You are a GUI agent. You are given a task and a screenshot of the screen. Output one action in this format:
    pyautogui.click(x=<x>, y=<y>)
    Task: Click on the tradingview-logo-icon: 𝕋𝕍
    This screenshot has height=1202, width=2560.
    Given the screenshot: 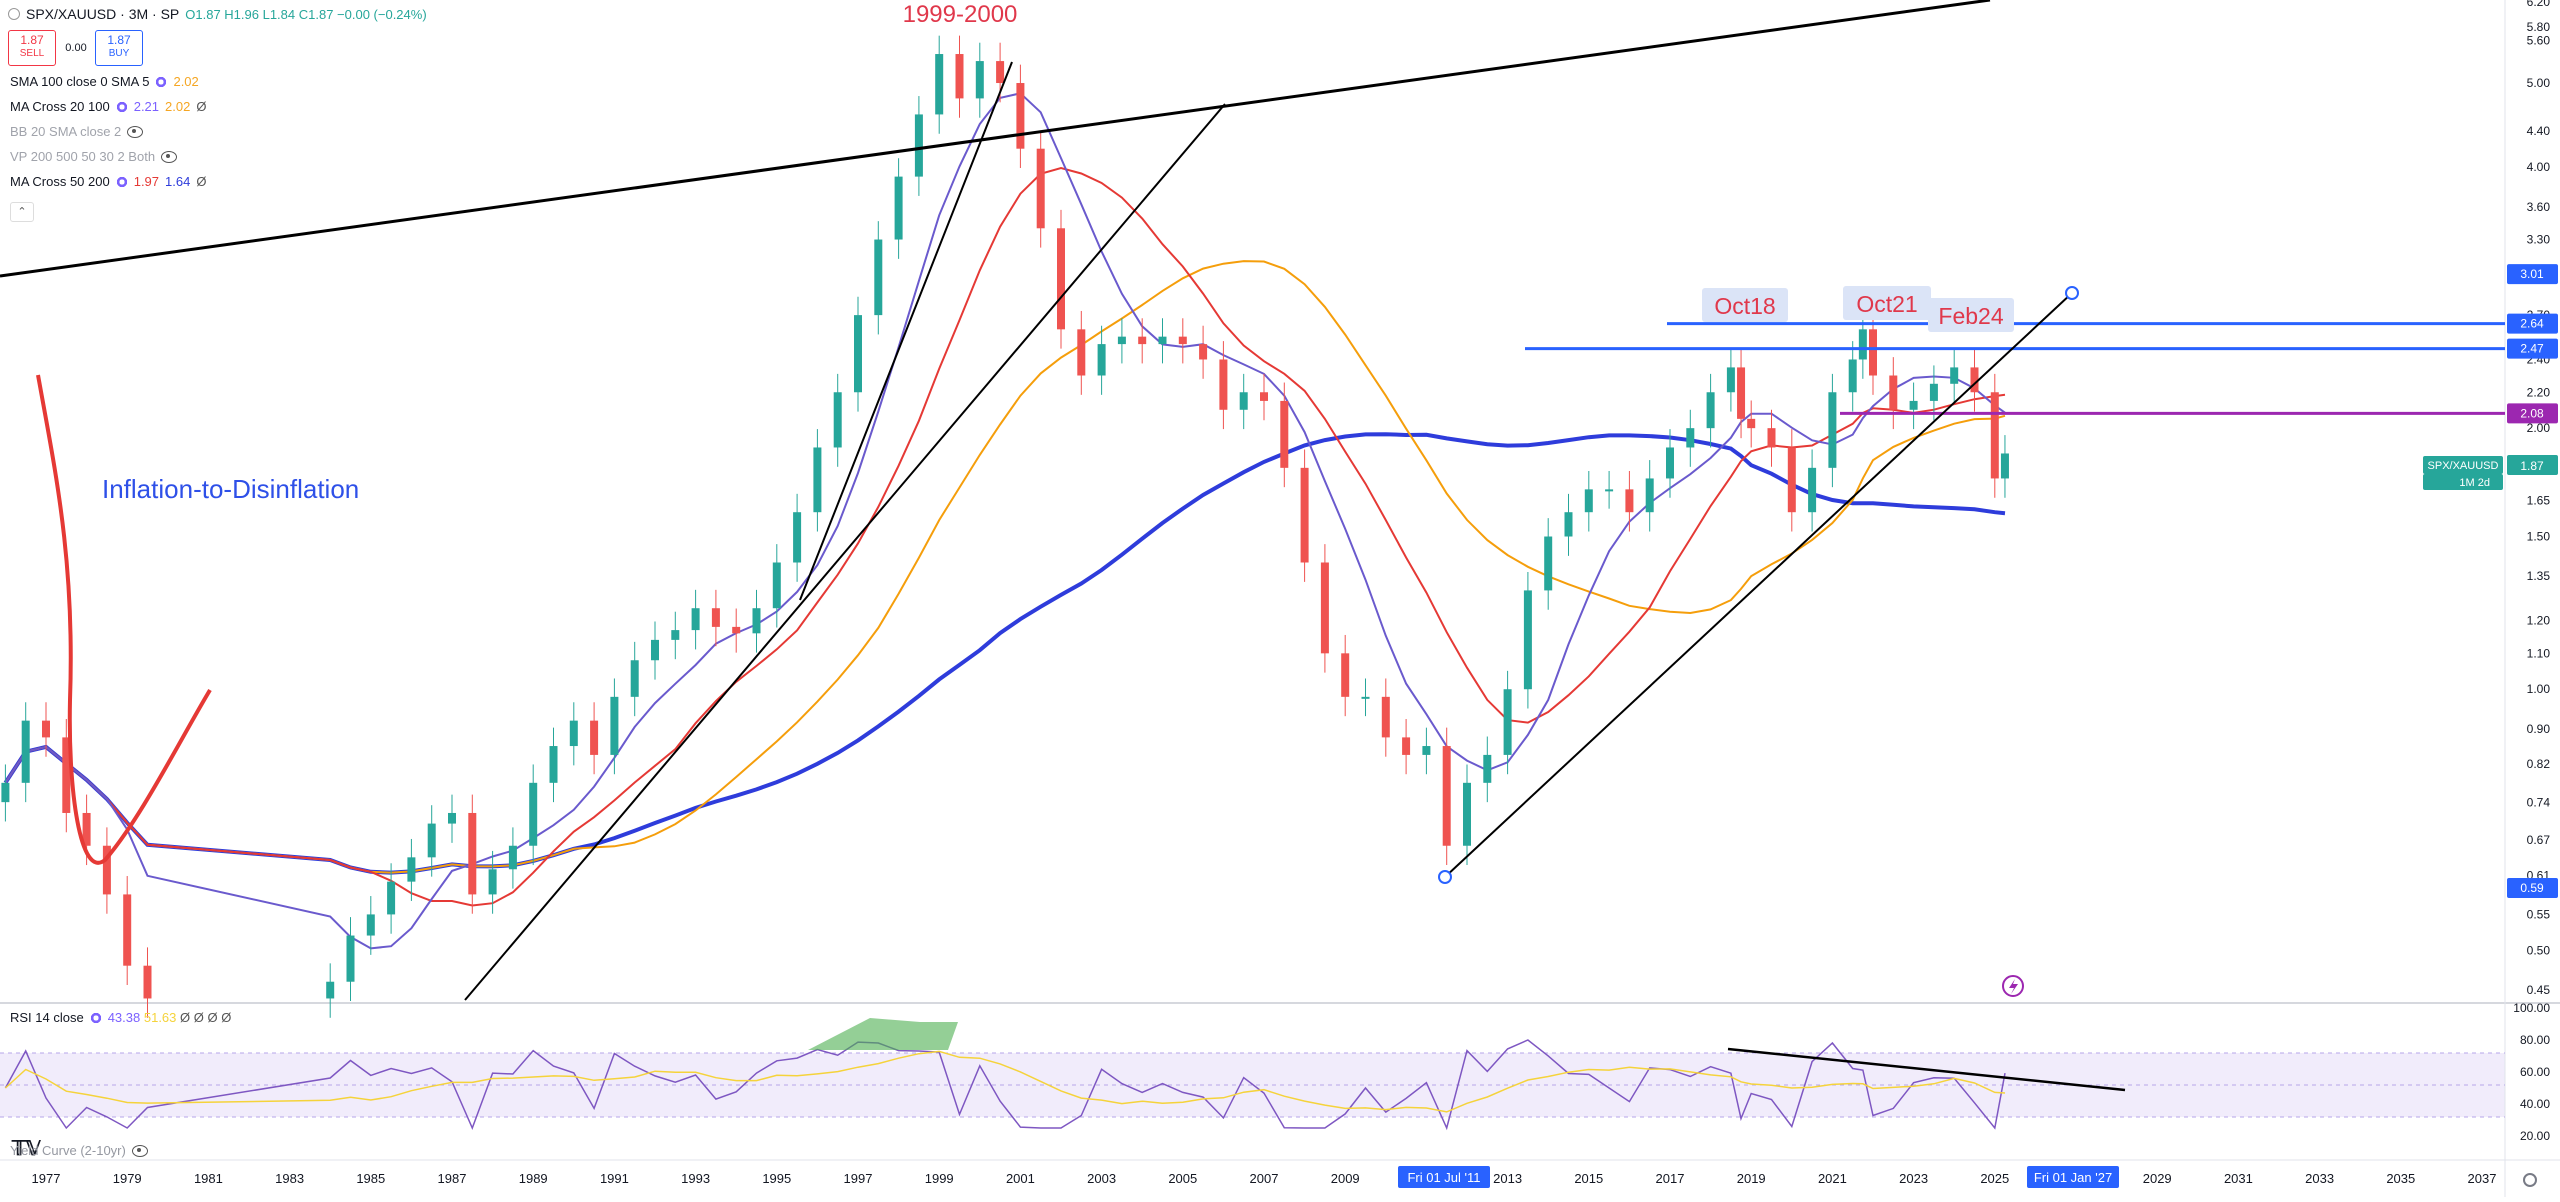 What is the action you would take?
    pyautogui.click(x=26, y=1149)
    